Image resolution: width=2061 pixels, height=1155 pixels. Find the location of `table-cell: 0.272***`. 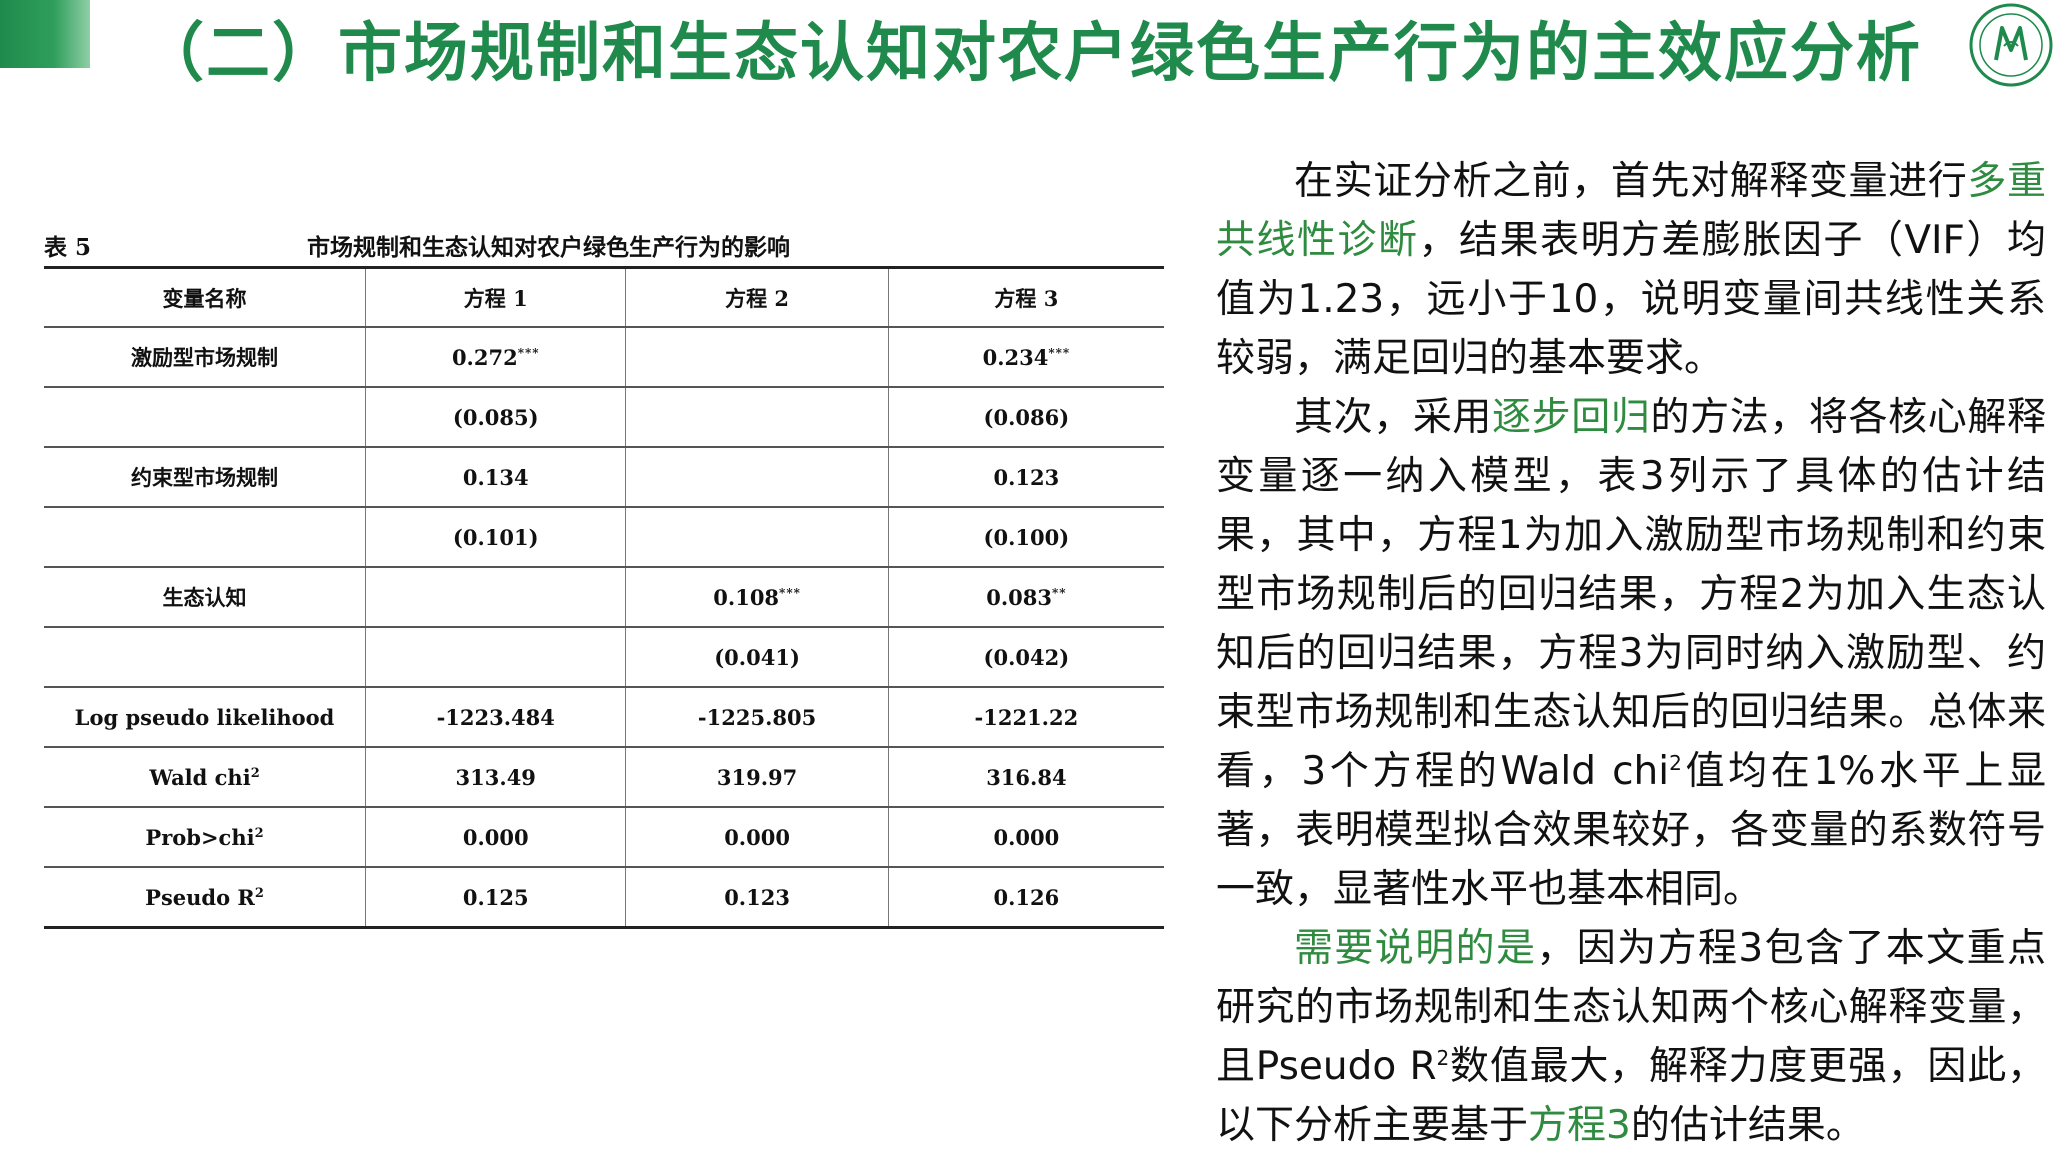

table-cell: 0.272*** is located at coordinates (496, 357).